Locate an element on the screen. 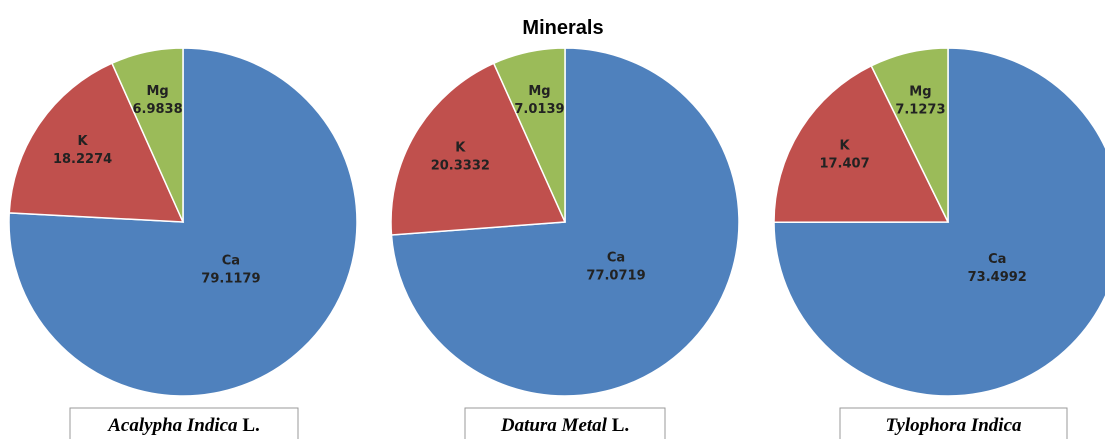 This screenshot has height=439, width=1105. chart-title: Minerals is located at coordinates (562, 28).